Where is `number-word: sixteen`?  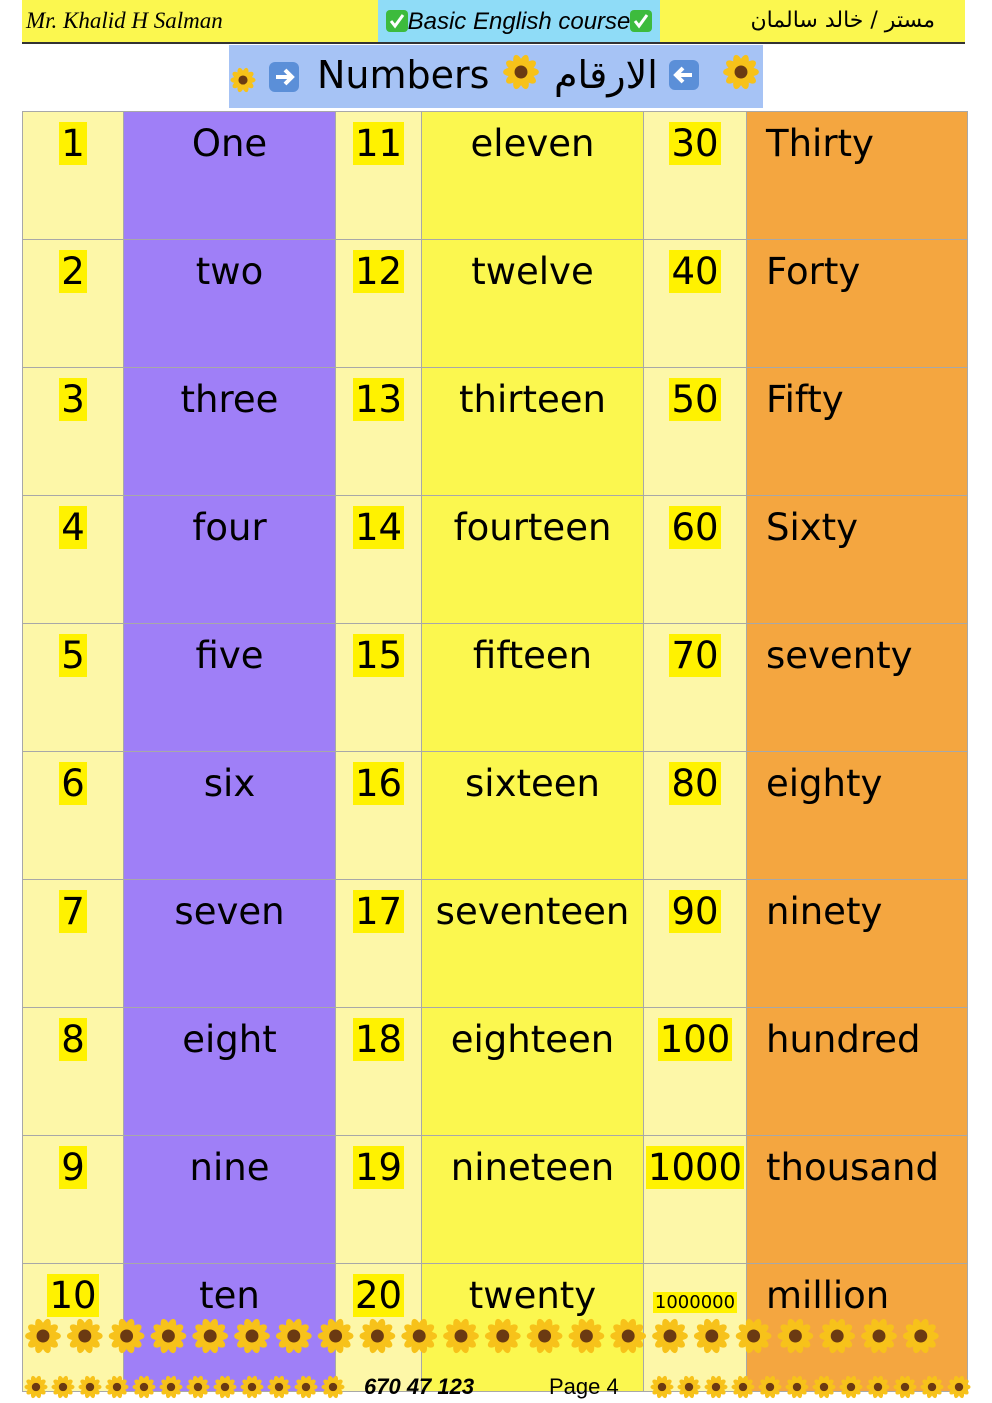 number-word: sixteen is located at coordinates (532, 783).